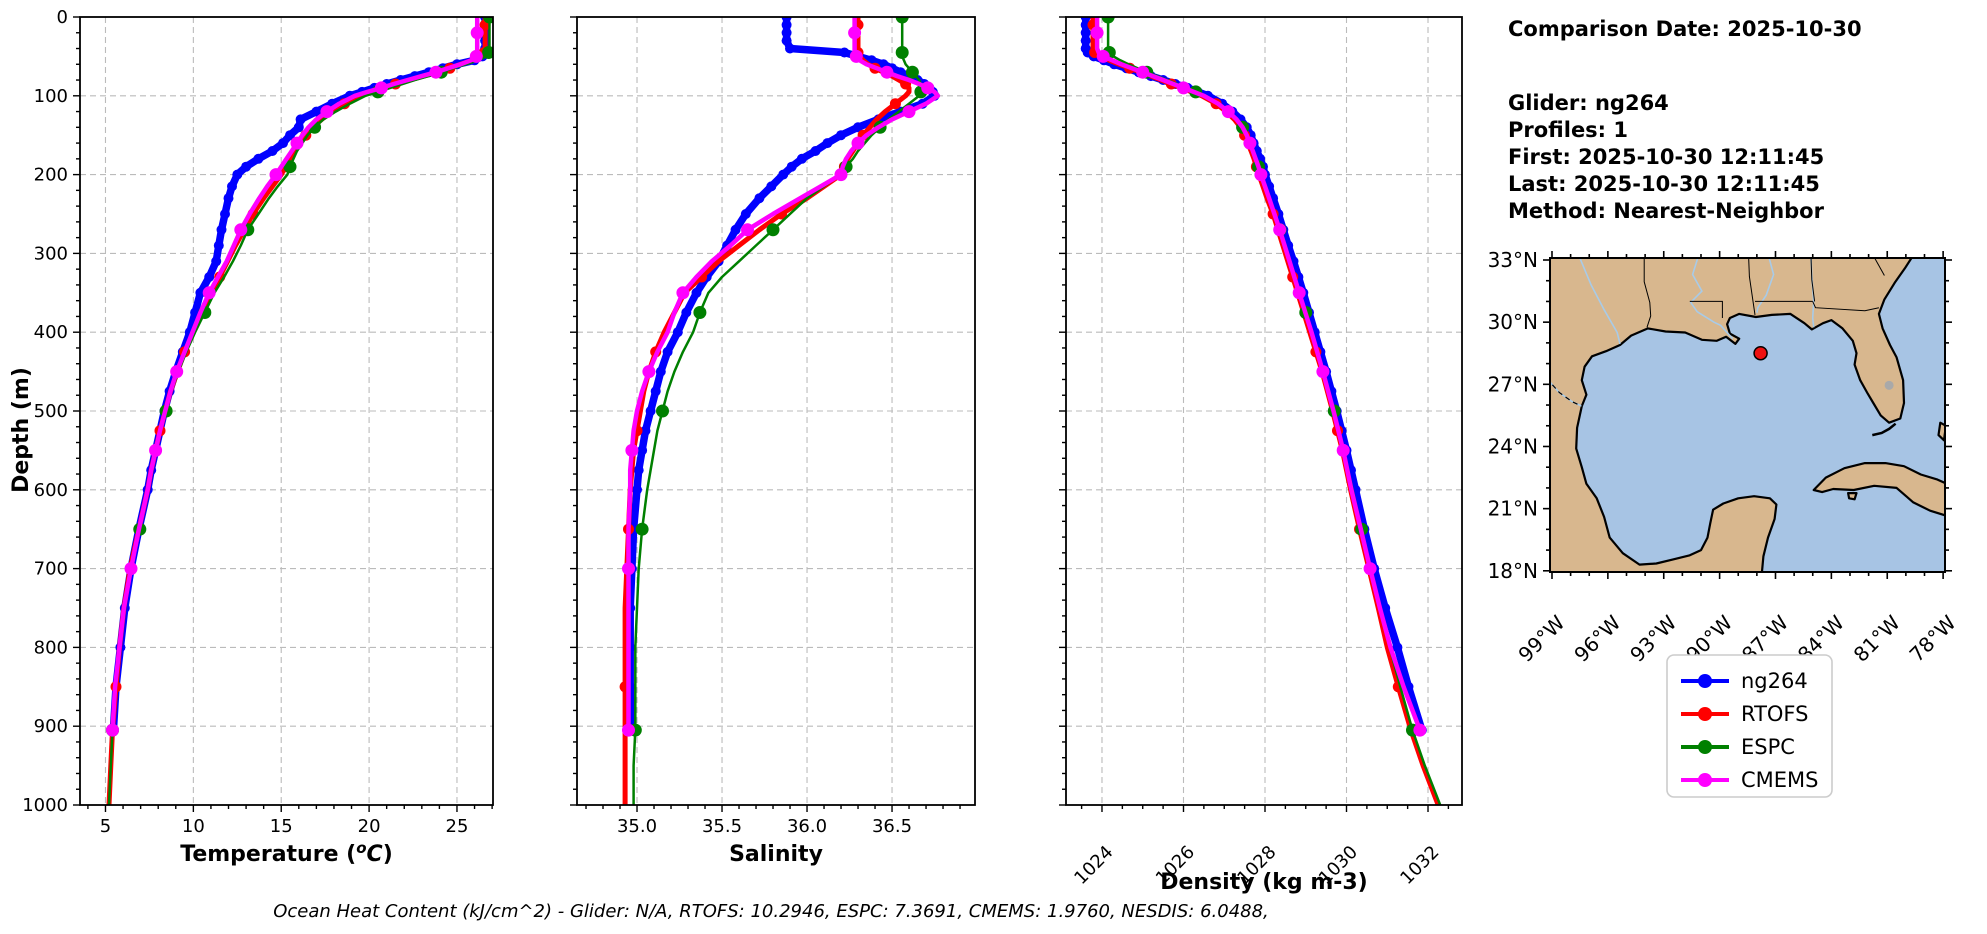  What do you see at coordinates (193, 826) in the screenshot?
I see `svg-text: 10` at bounding box center [193, 826].